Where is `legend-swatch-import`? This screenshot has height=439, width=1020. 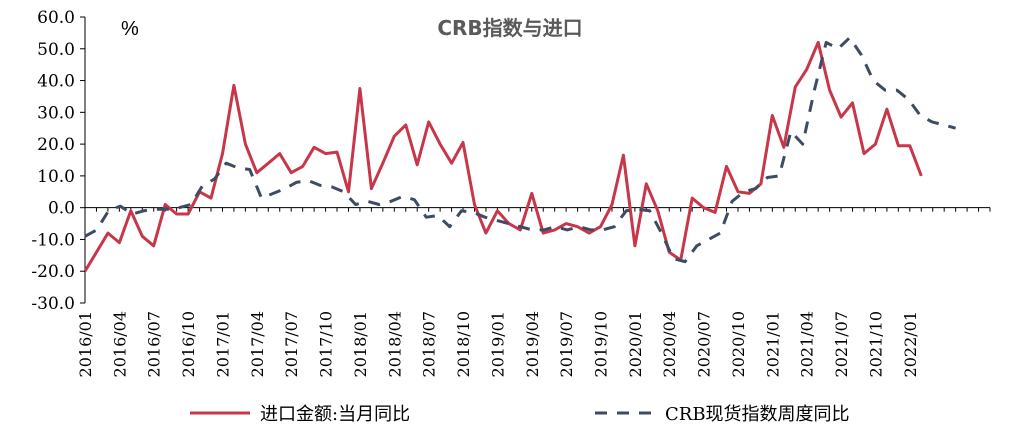
legend-swatch-import is located at coordinates (220, 413).